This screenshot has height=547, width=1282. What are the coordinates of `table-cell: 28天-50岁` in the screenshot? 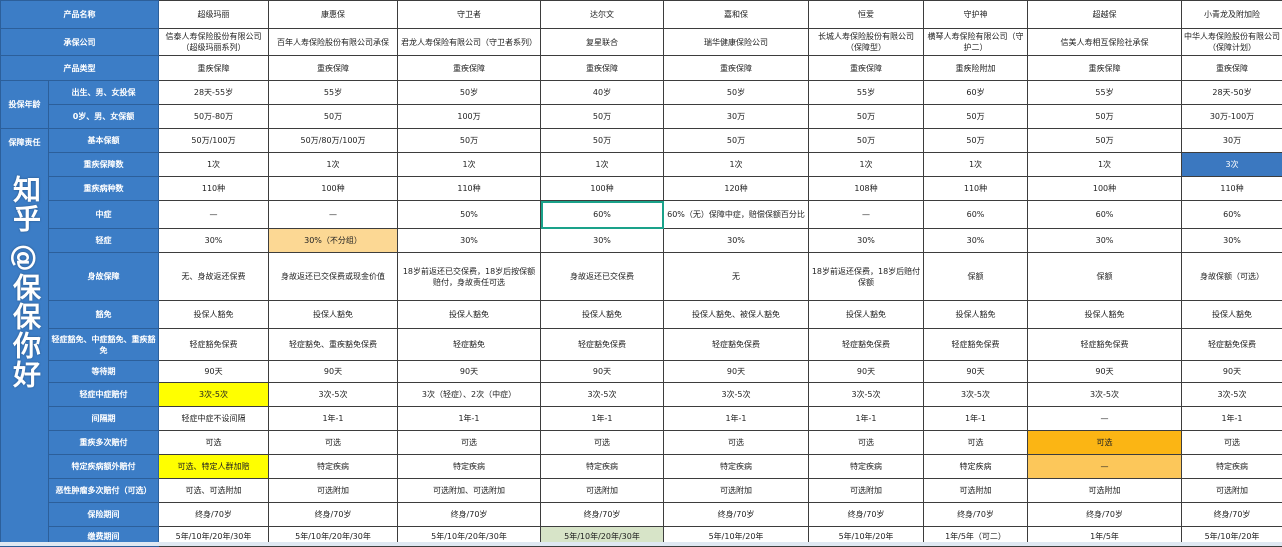 It's located at (1232, 93).